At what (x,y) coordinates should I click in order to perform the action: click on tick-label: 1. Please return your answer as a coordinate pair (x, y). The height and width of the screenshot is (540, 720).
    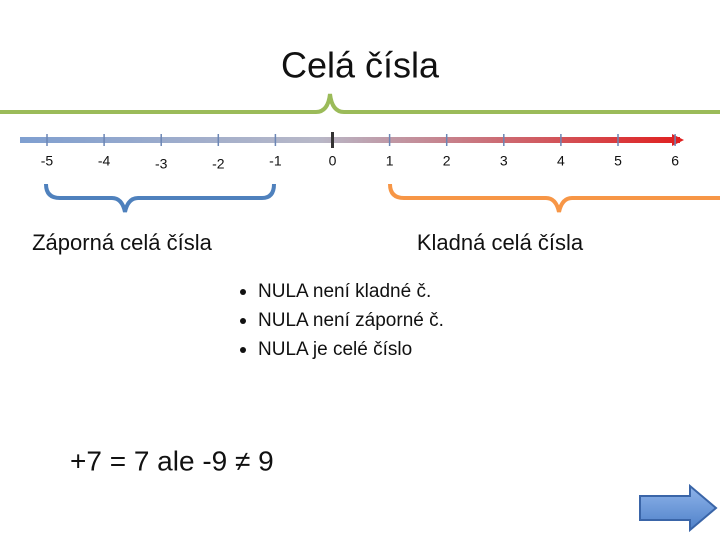
    Looking at the image, I should click on (390, 161).